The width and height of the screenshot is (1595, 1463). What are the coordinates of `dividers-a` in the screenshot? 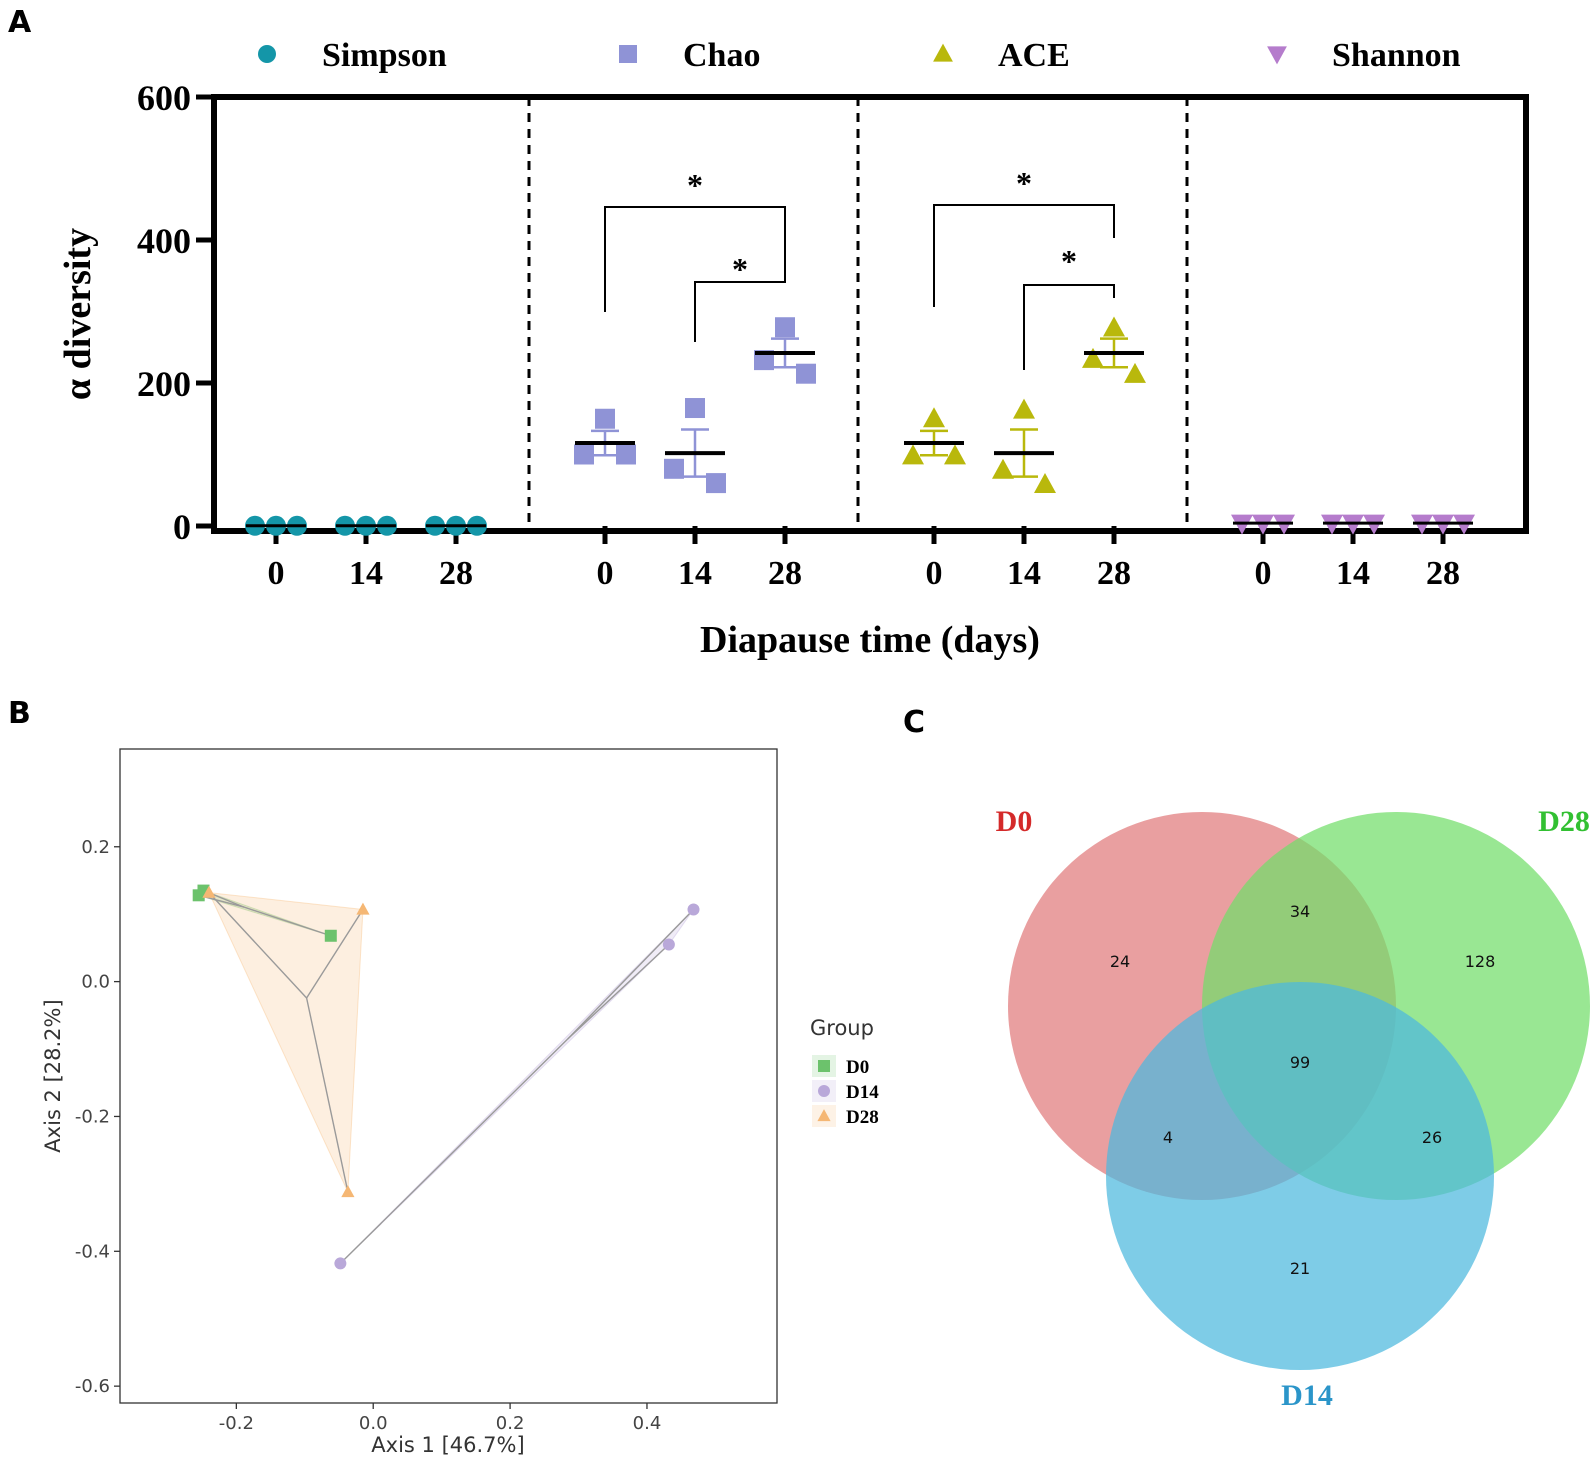 It's located at (858, 311).